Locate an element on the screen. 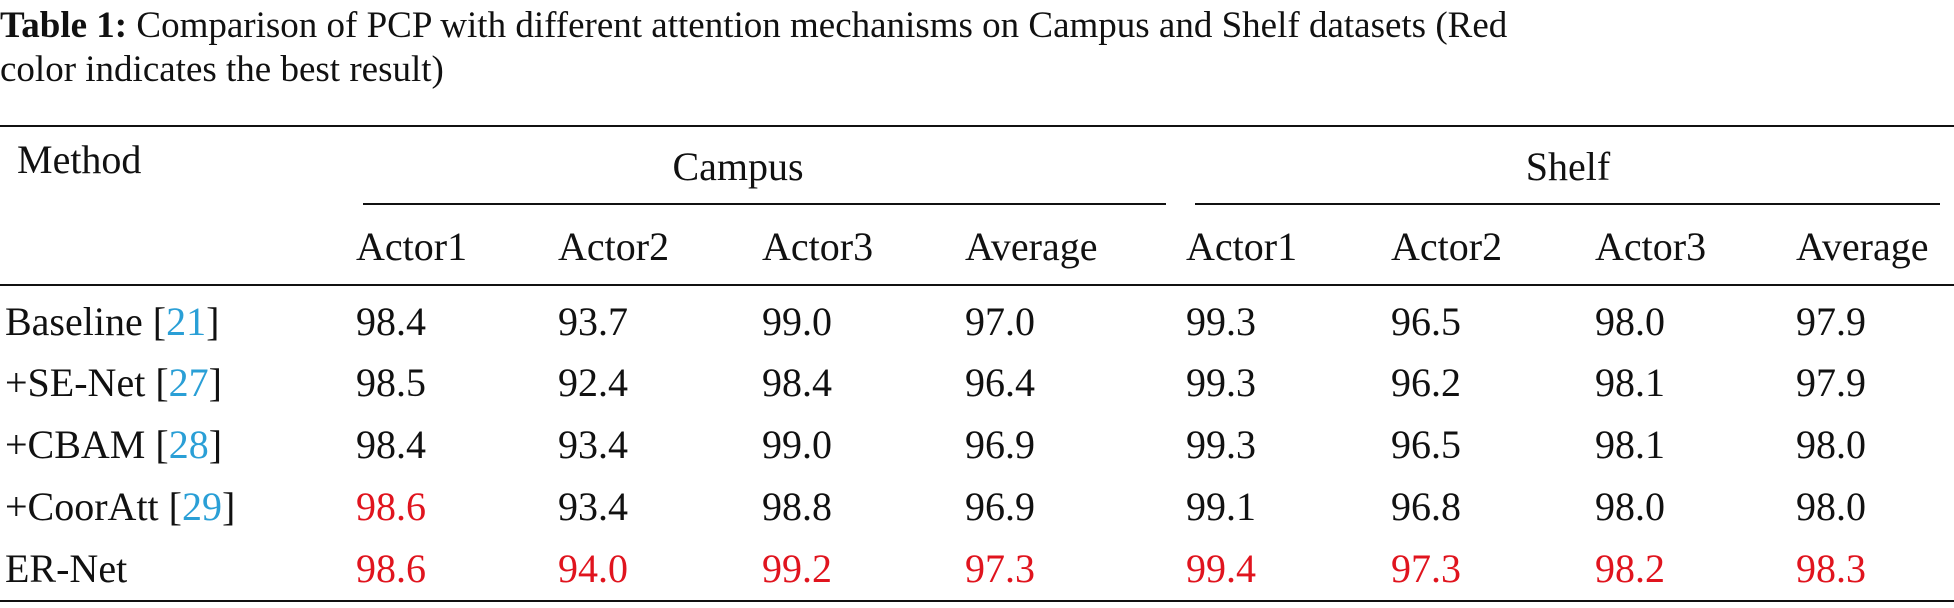  bottom-rule is located at coordinates (977, 601).